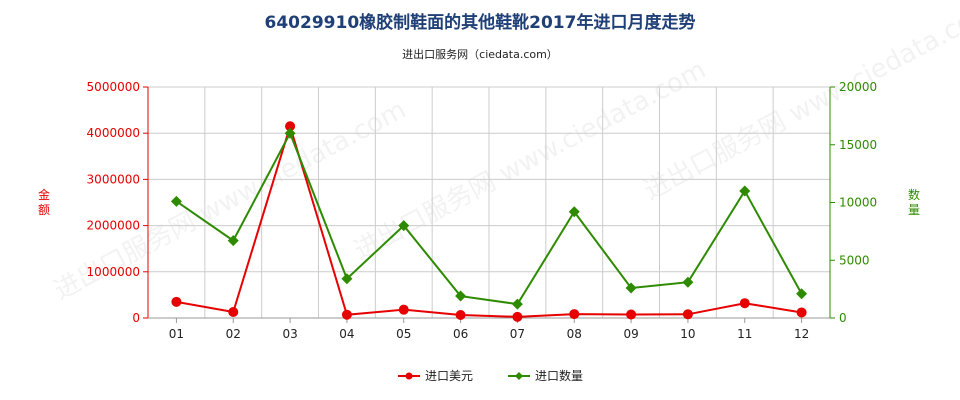 The image size is (960, 400). What do you see at coordinates (136, 318) in the screenshot?
I see `left-axis-tick-label: 0` at bounding box center [136, 318].